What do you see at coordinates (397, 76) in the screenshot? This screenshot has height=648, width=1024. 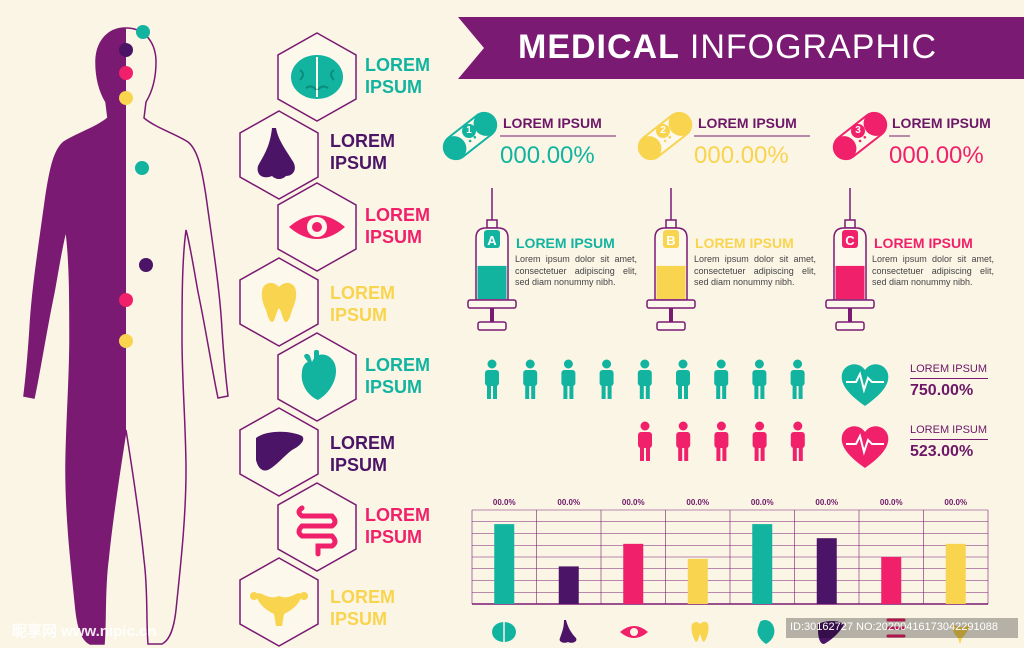 I see `organ-label-brain: LOREM IPSUM` at bounding box center [397, 76].